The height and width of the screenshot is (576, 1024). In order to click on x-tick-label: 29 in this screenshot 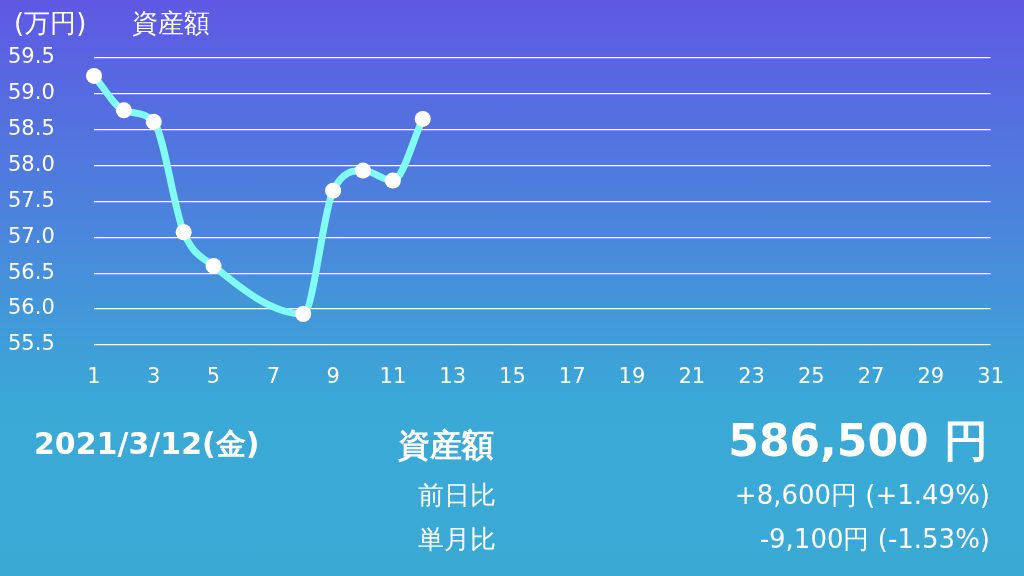, I will do `click(931, 375)`.